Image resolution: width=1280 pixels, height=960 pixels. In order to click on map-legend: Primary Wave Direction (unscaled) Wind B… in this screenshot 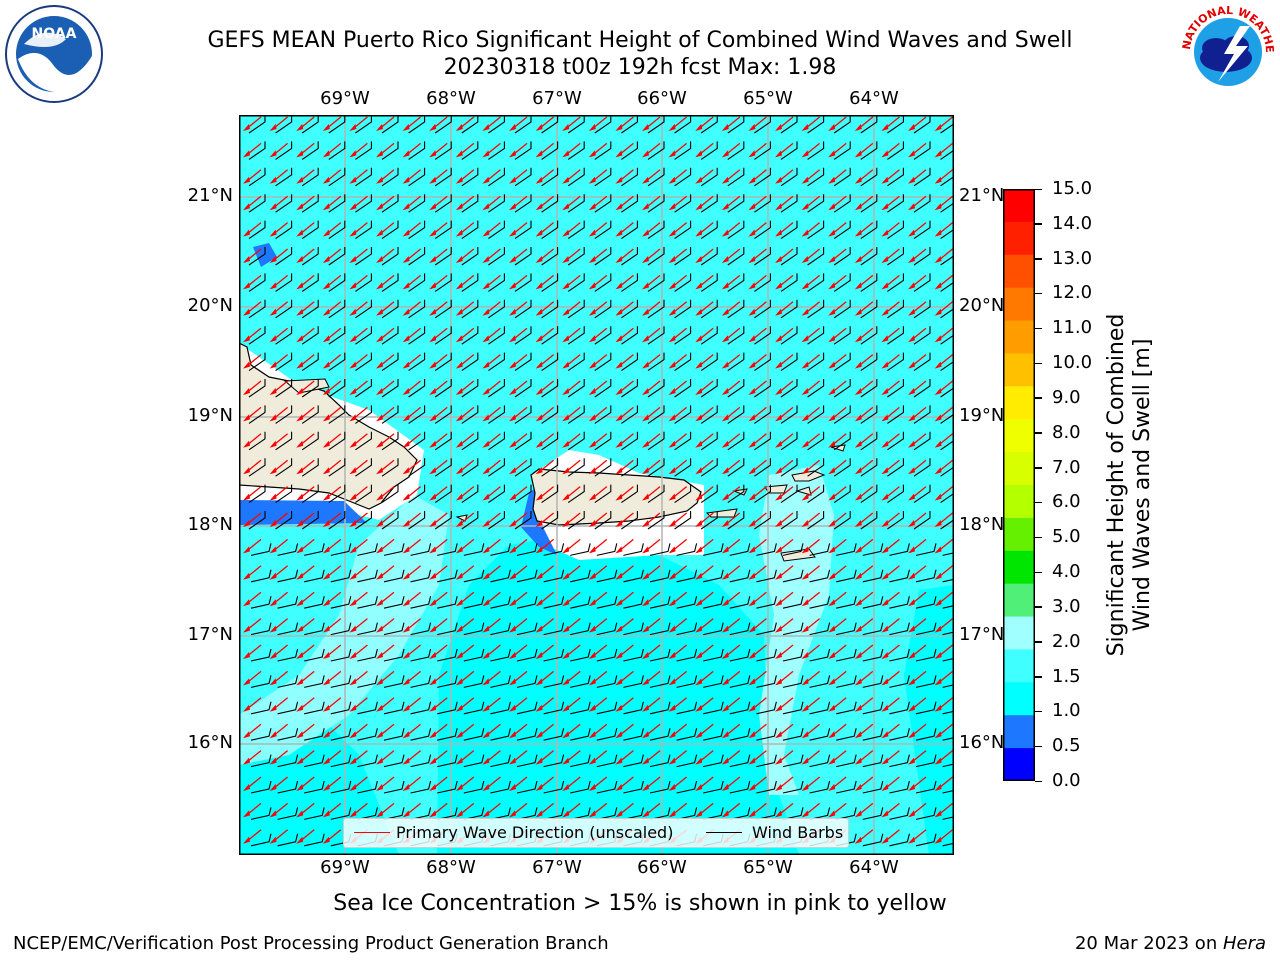, I will do `click(596, 833)`.